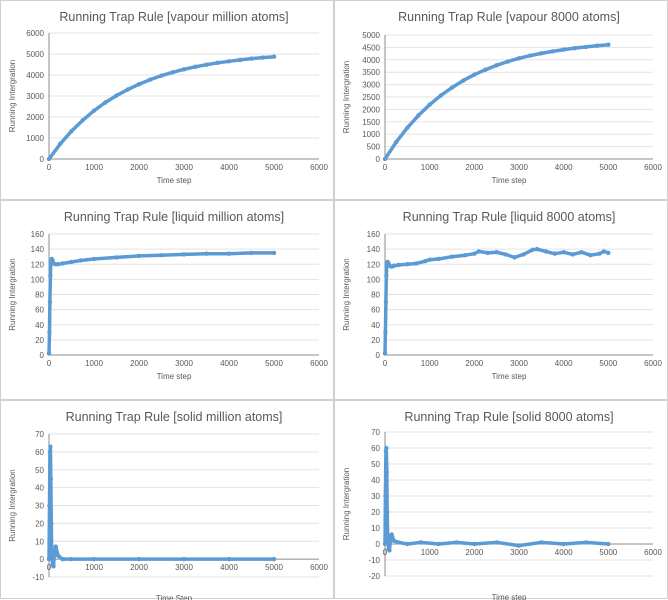 The image size is (668, 600). What do you see at coordinates (184, 363) in the screenshot?
I see `chart-2-xtick-3: 3000` at bounding box center [184, 363].